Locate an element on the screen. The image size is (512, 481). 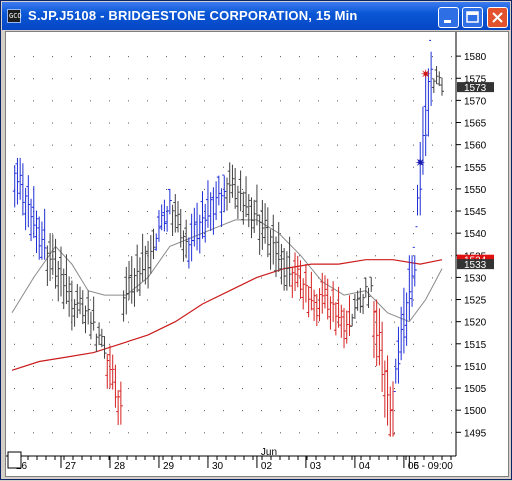
y-tick-label: 1550 is located at coordinates (475, 190).